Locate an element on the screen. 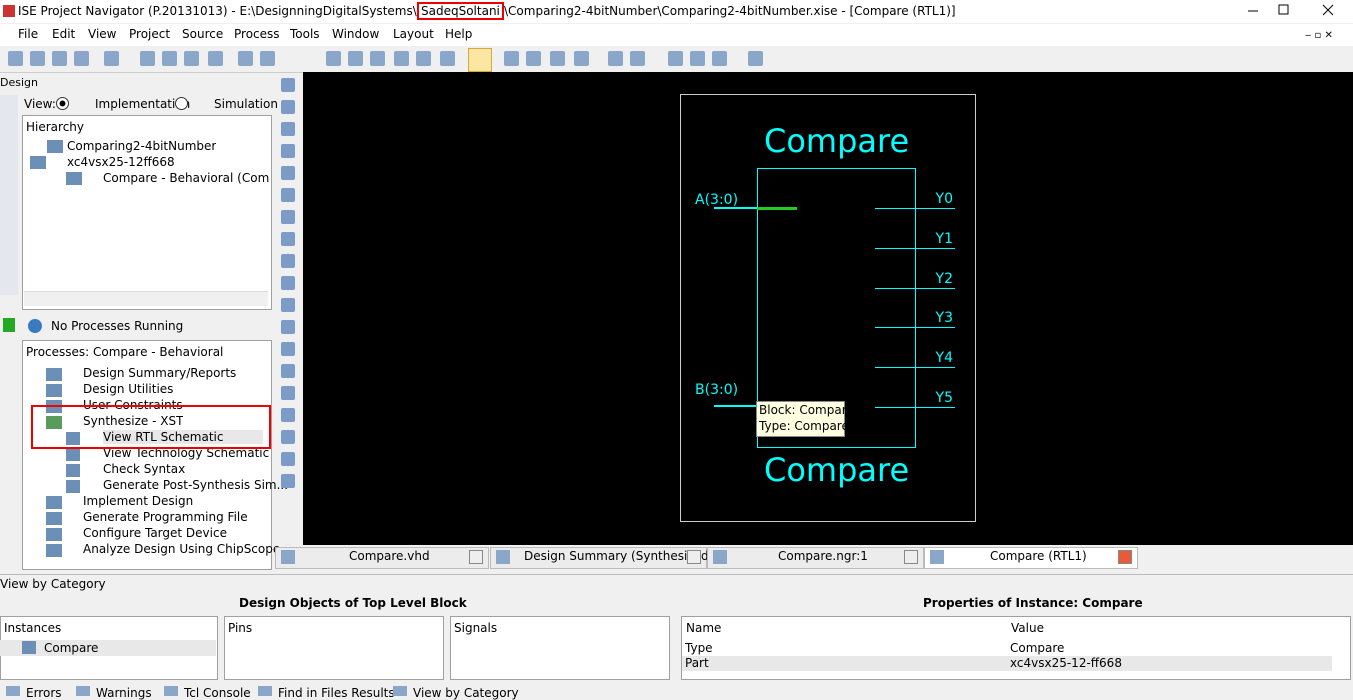  menu-item: Source is located at coordinates (203, 34).